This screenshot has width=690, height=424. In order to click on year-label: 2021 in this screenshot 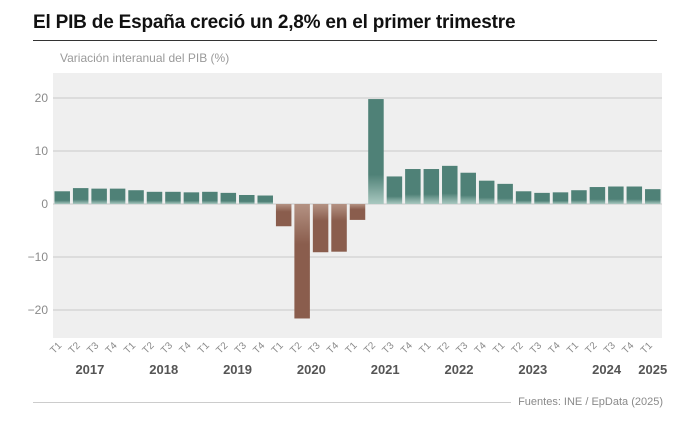, I will do `click(385, 369)`.